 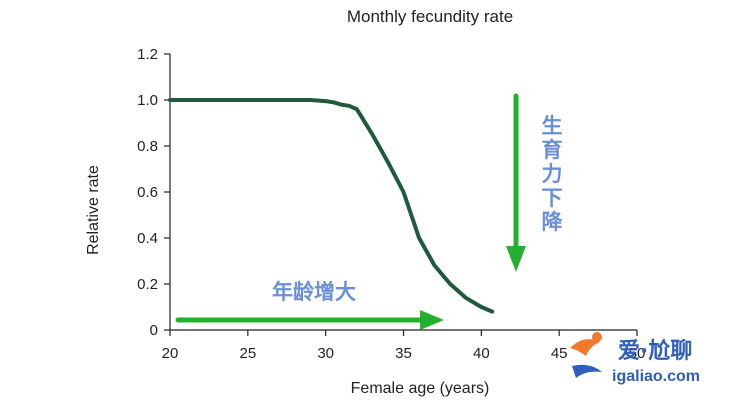 What do you see at coordinates (586, 355) in the screenshot?
I see `watermark-logo-icon` at bounding box center [586, 355].